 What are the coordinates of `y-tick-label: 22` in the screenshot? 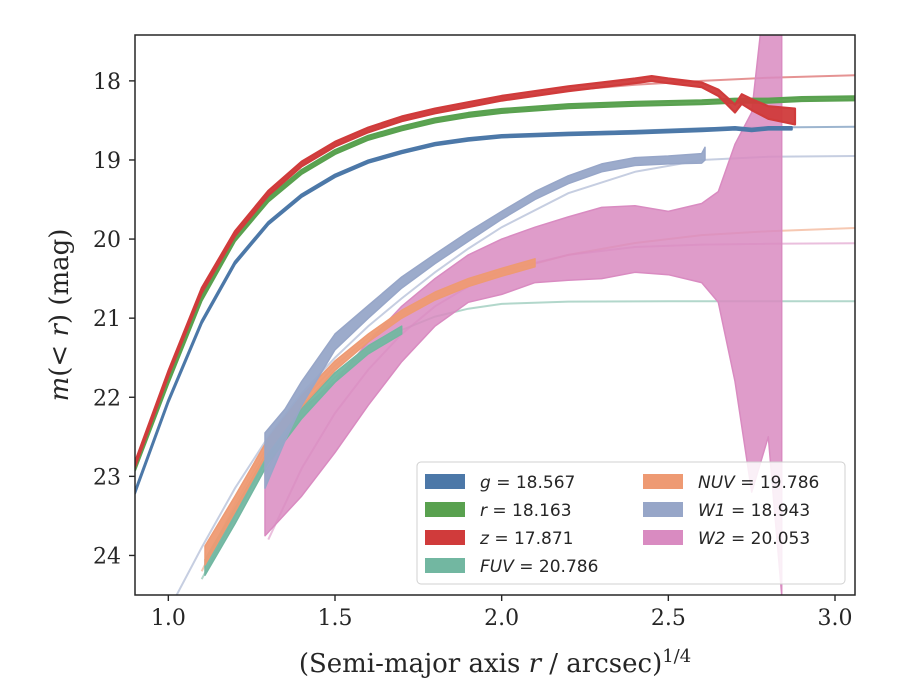 It's located at (107, 398).